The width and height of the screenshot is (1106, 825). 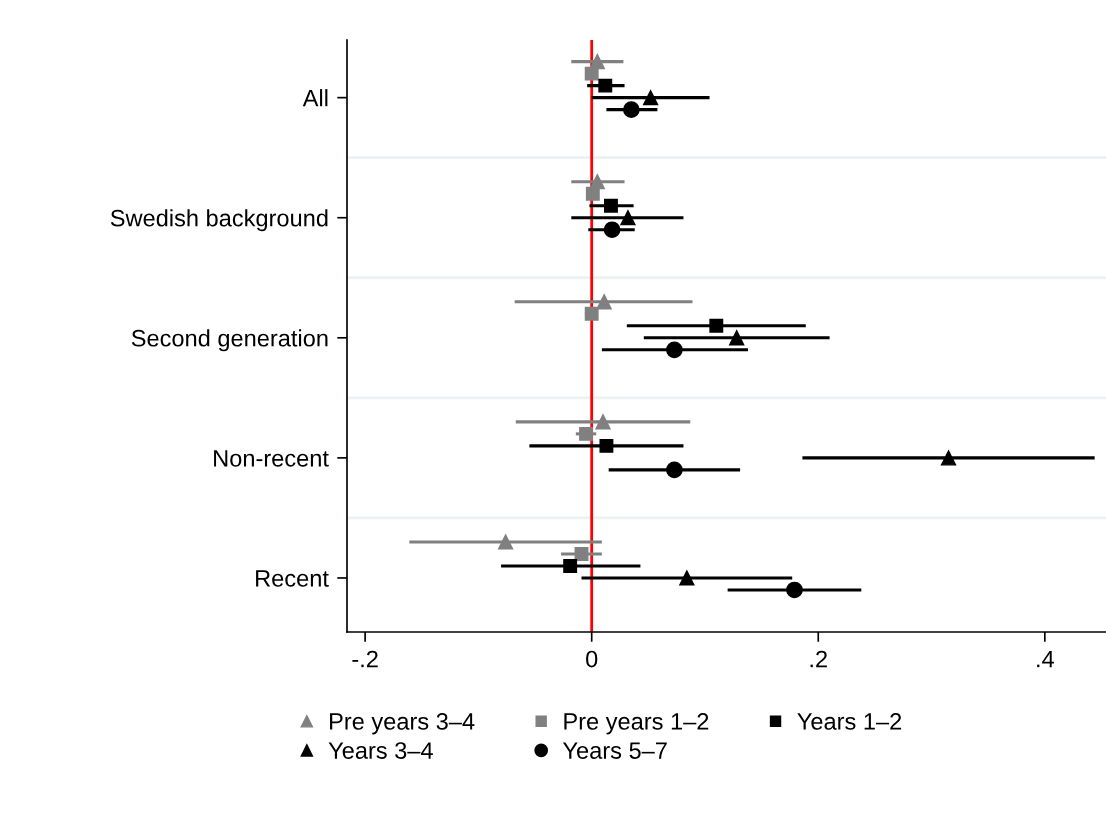 I want to click on x-tick-label: -.2, so click(x=365, y=659).